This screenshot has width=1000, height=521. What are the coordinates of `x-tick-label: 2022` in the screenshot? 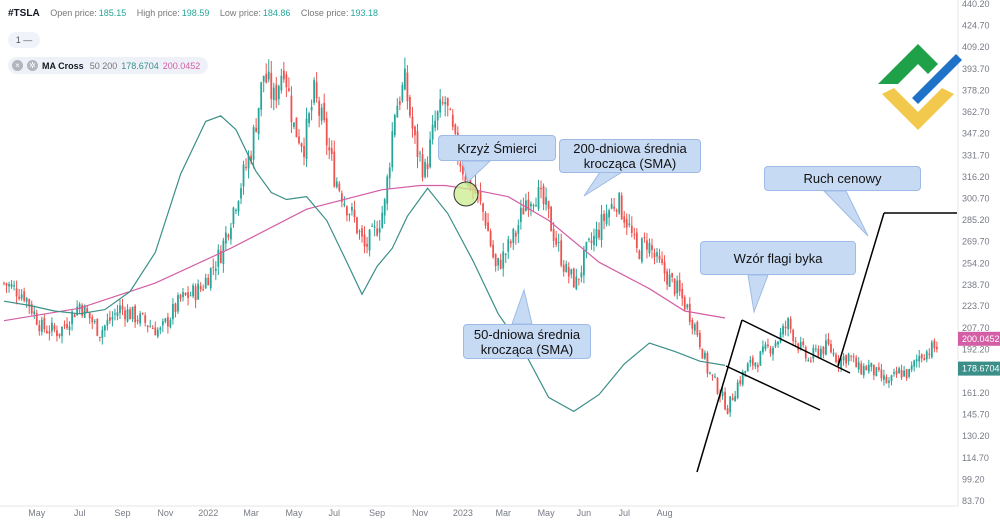 It's located at (208, 513).